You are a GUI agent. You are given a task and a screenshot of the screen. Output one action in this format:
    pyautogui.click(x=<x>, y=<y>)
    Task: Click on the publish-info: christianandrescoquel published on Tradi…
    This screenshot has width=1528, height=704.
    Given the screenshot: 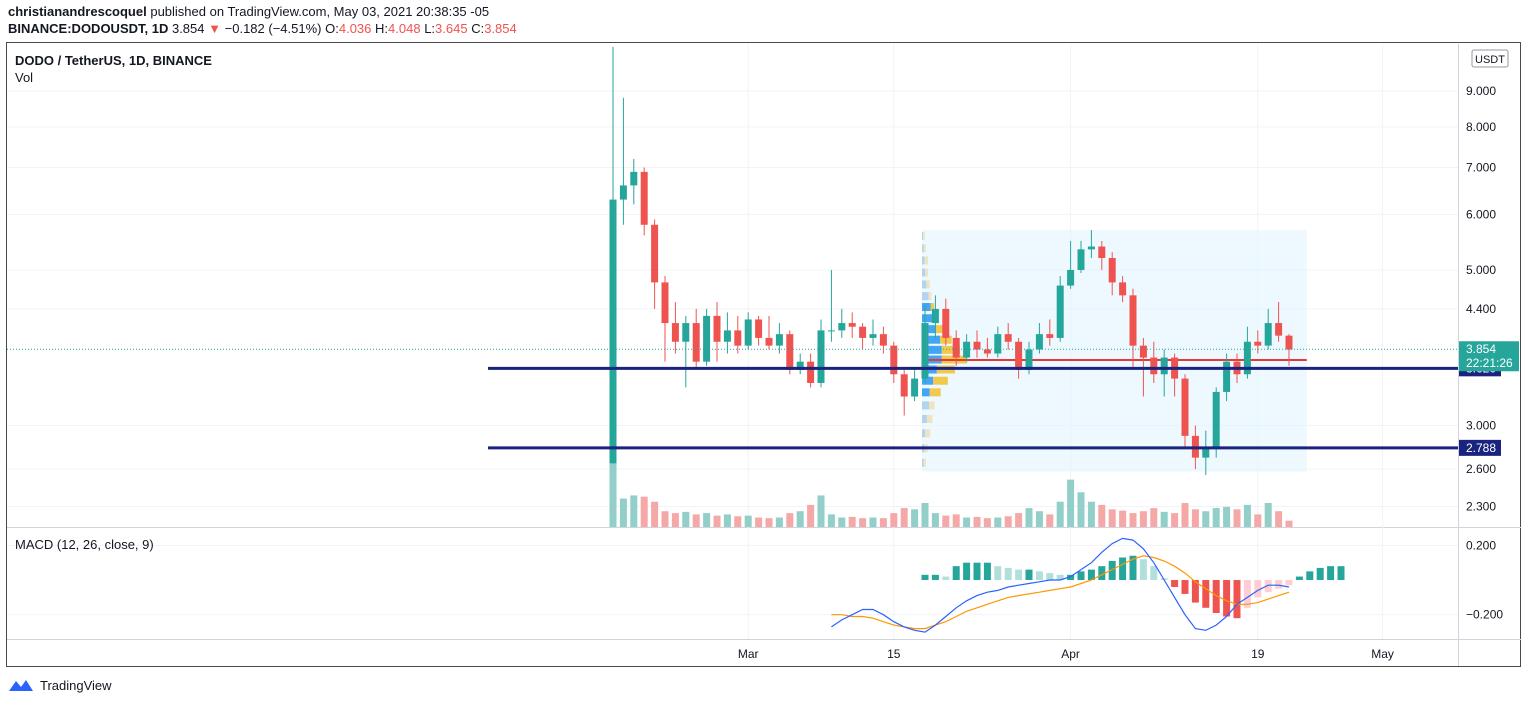 What is the action you would take?
    pyautogui.click(x=248, y=11)
    